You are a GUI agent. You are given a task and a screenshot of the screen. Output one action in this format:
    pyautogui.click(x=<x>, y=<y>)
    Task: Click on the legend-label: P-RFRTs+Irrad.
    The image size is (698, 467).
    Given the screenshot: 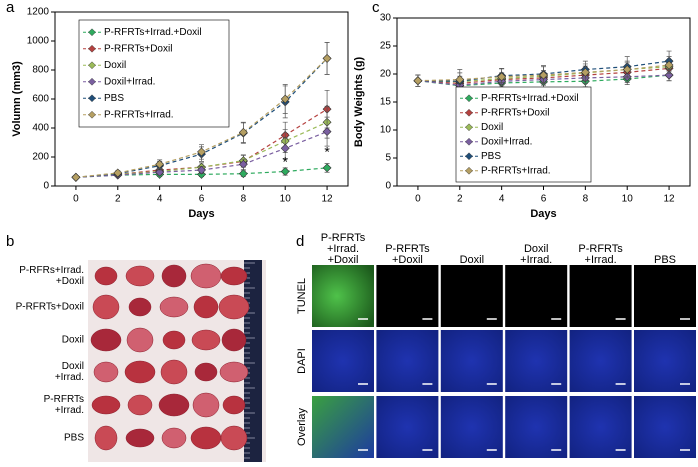 What is the action you would take?
    pyautogui.click(x=516, y=170)
    